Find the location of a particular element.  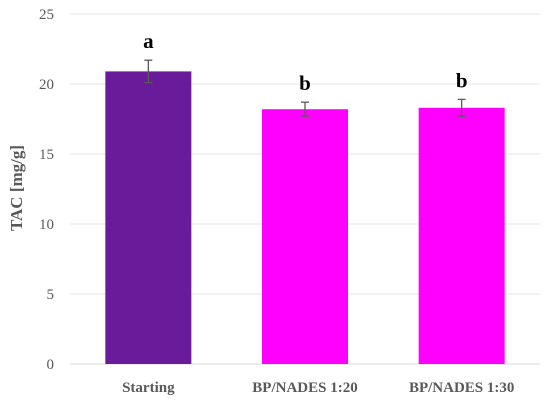

x-axis-categories: Starting BP/NADES 1:20 BP/NADES 1:30 is located at coordinates (318, 388).